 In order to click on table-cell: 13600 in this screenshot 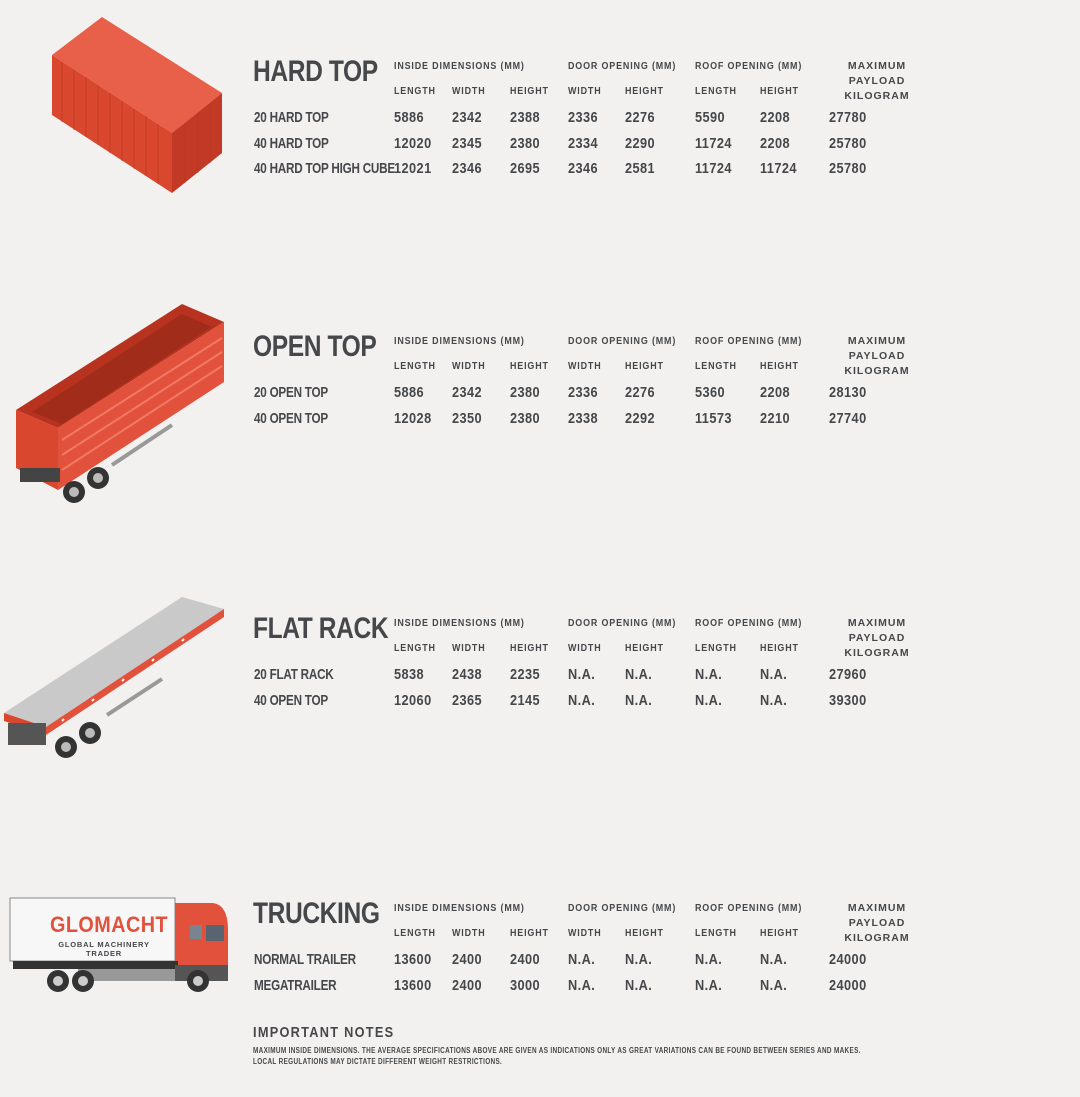, I will do `click(413, 959)`.